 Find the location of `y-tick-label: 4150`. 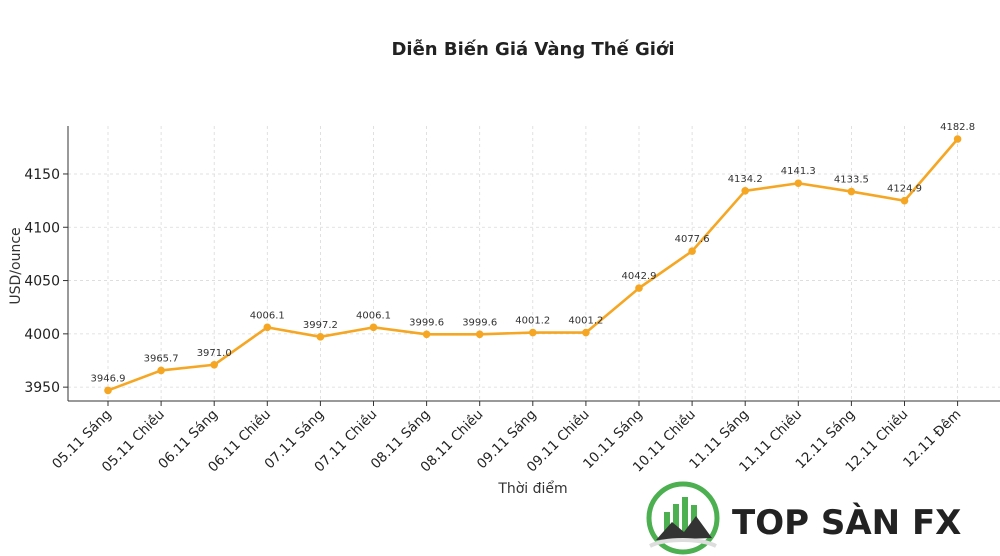

y-tick-label: 4150 is located at coordinates (42, 175).